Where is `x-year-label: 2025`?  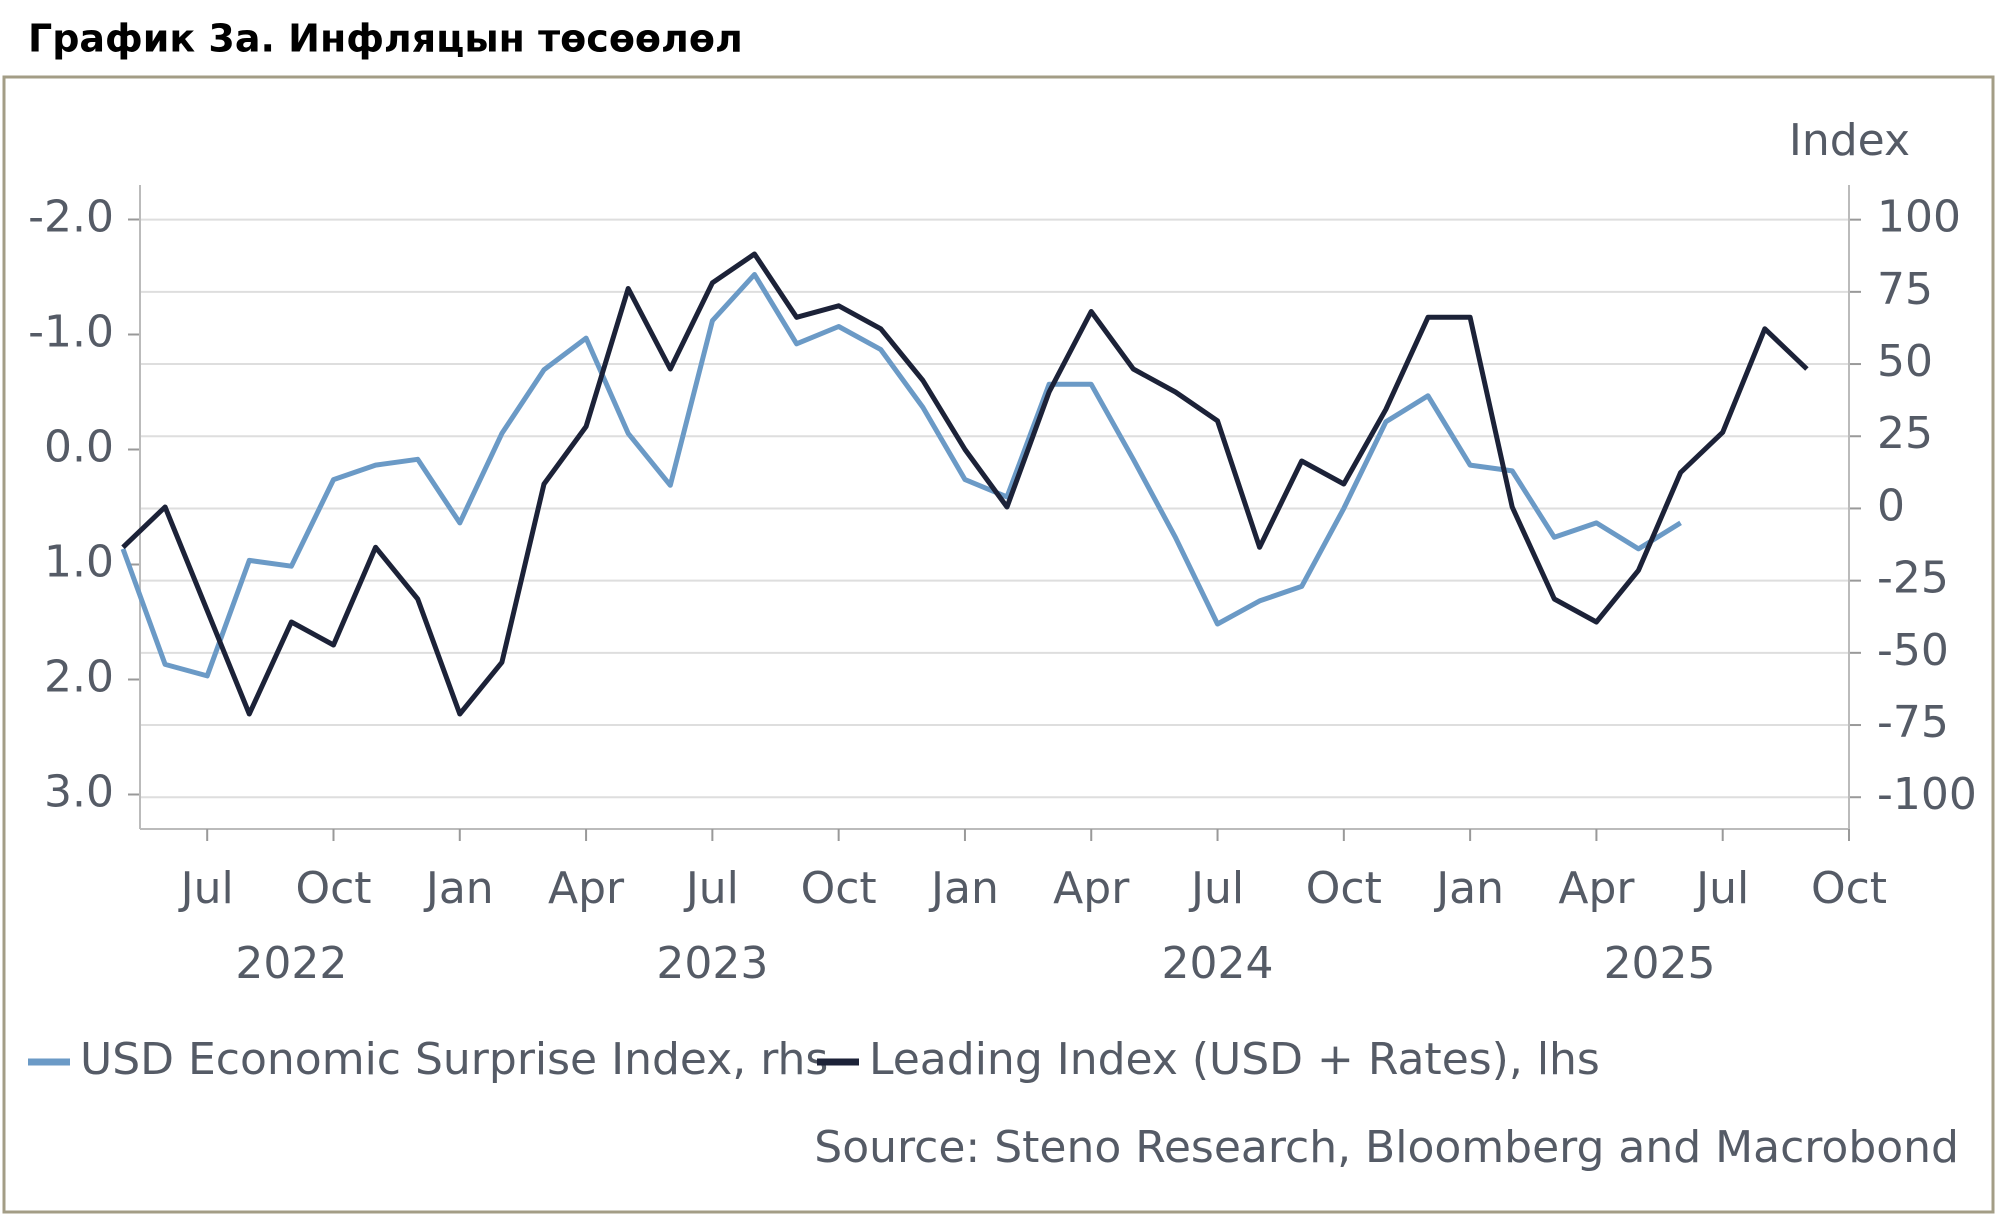
x-year-label: 2025 is located at coordinates (1660, 963).